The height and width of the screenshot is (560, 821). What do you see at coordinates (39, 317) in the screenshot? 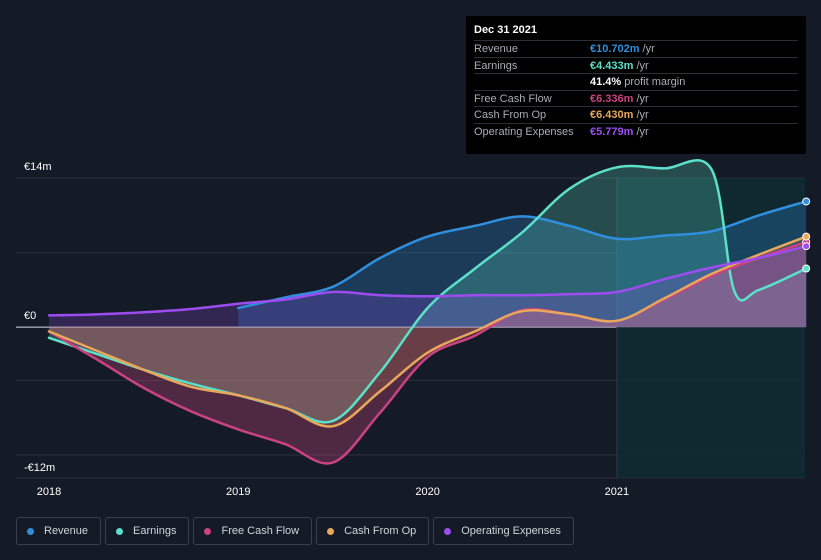
I see `y-axis-labels: €14m €0 -€12m` at bounding box center [39, 317].